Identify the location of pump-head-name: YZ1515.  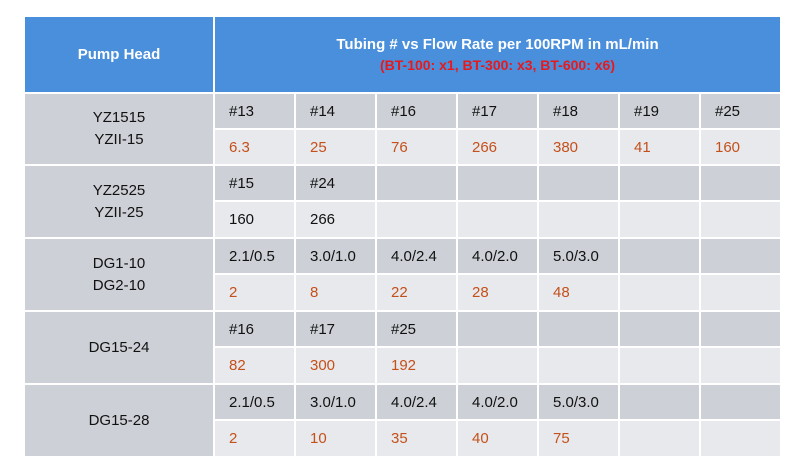
(119, 117).